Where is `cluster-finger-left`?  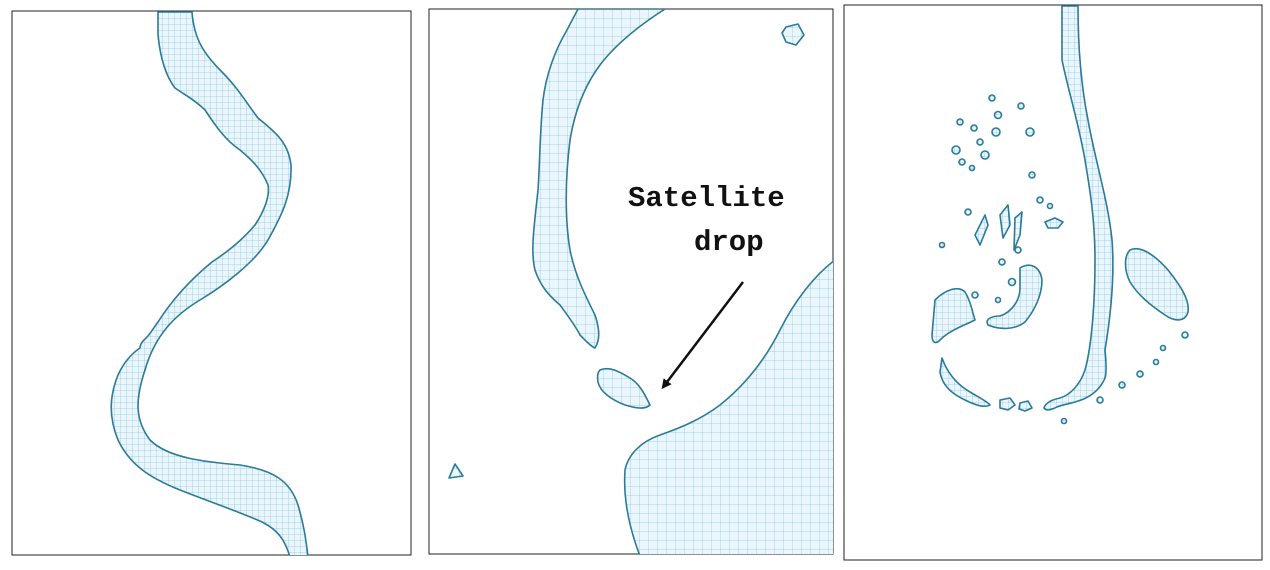
cluster-finger-left is located at coordinates (953, 316).